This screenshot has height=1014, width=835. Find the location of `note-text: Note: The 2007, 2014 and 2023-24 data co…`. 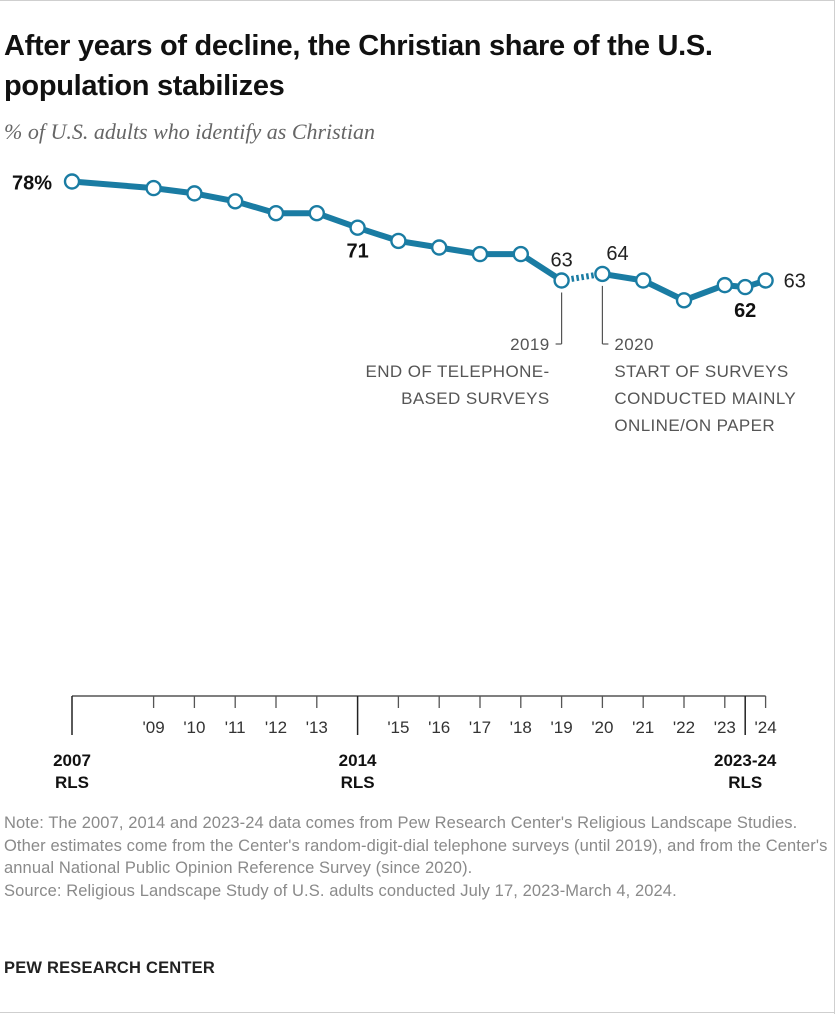

note-text: Note: The 2007, 2014 and 2023-24 data co… is located at coordinates (416, 845).